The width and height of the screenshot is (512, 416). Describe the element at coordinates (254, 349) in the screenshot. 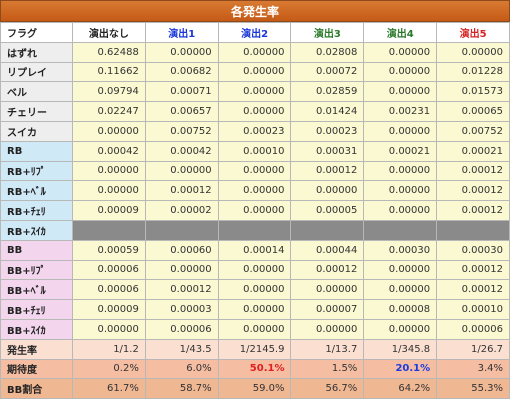

I see `summary-cell: 1/2145.9` at that location.